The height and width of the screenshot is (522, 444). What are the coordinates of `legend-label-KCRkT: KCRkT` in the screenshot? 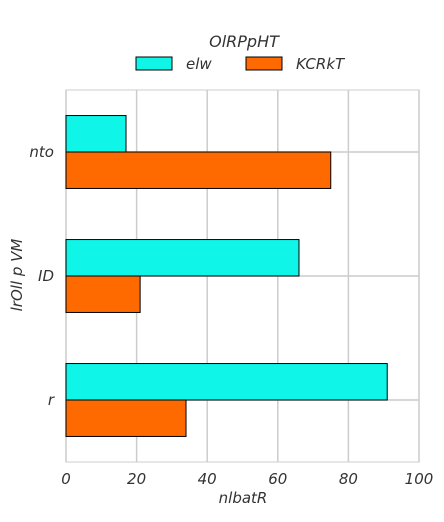 It's located at (321, 64).